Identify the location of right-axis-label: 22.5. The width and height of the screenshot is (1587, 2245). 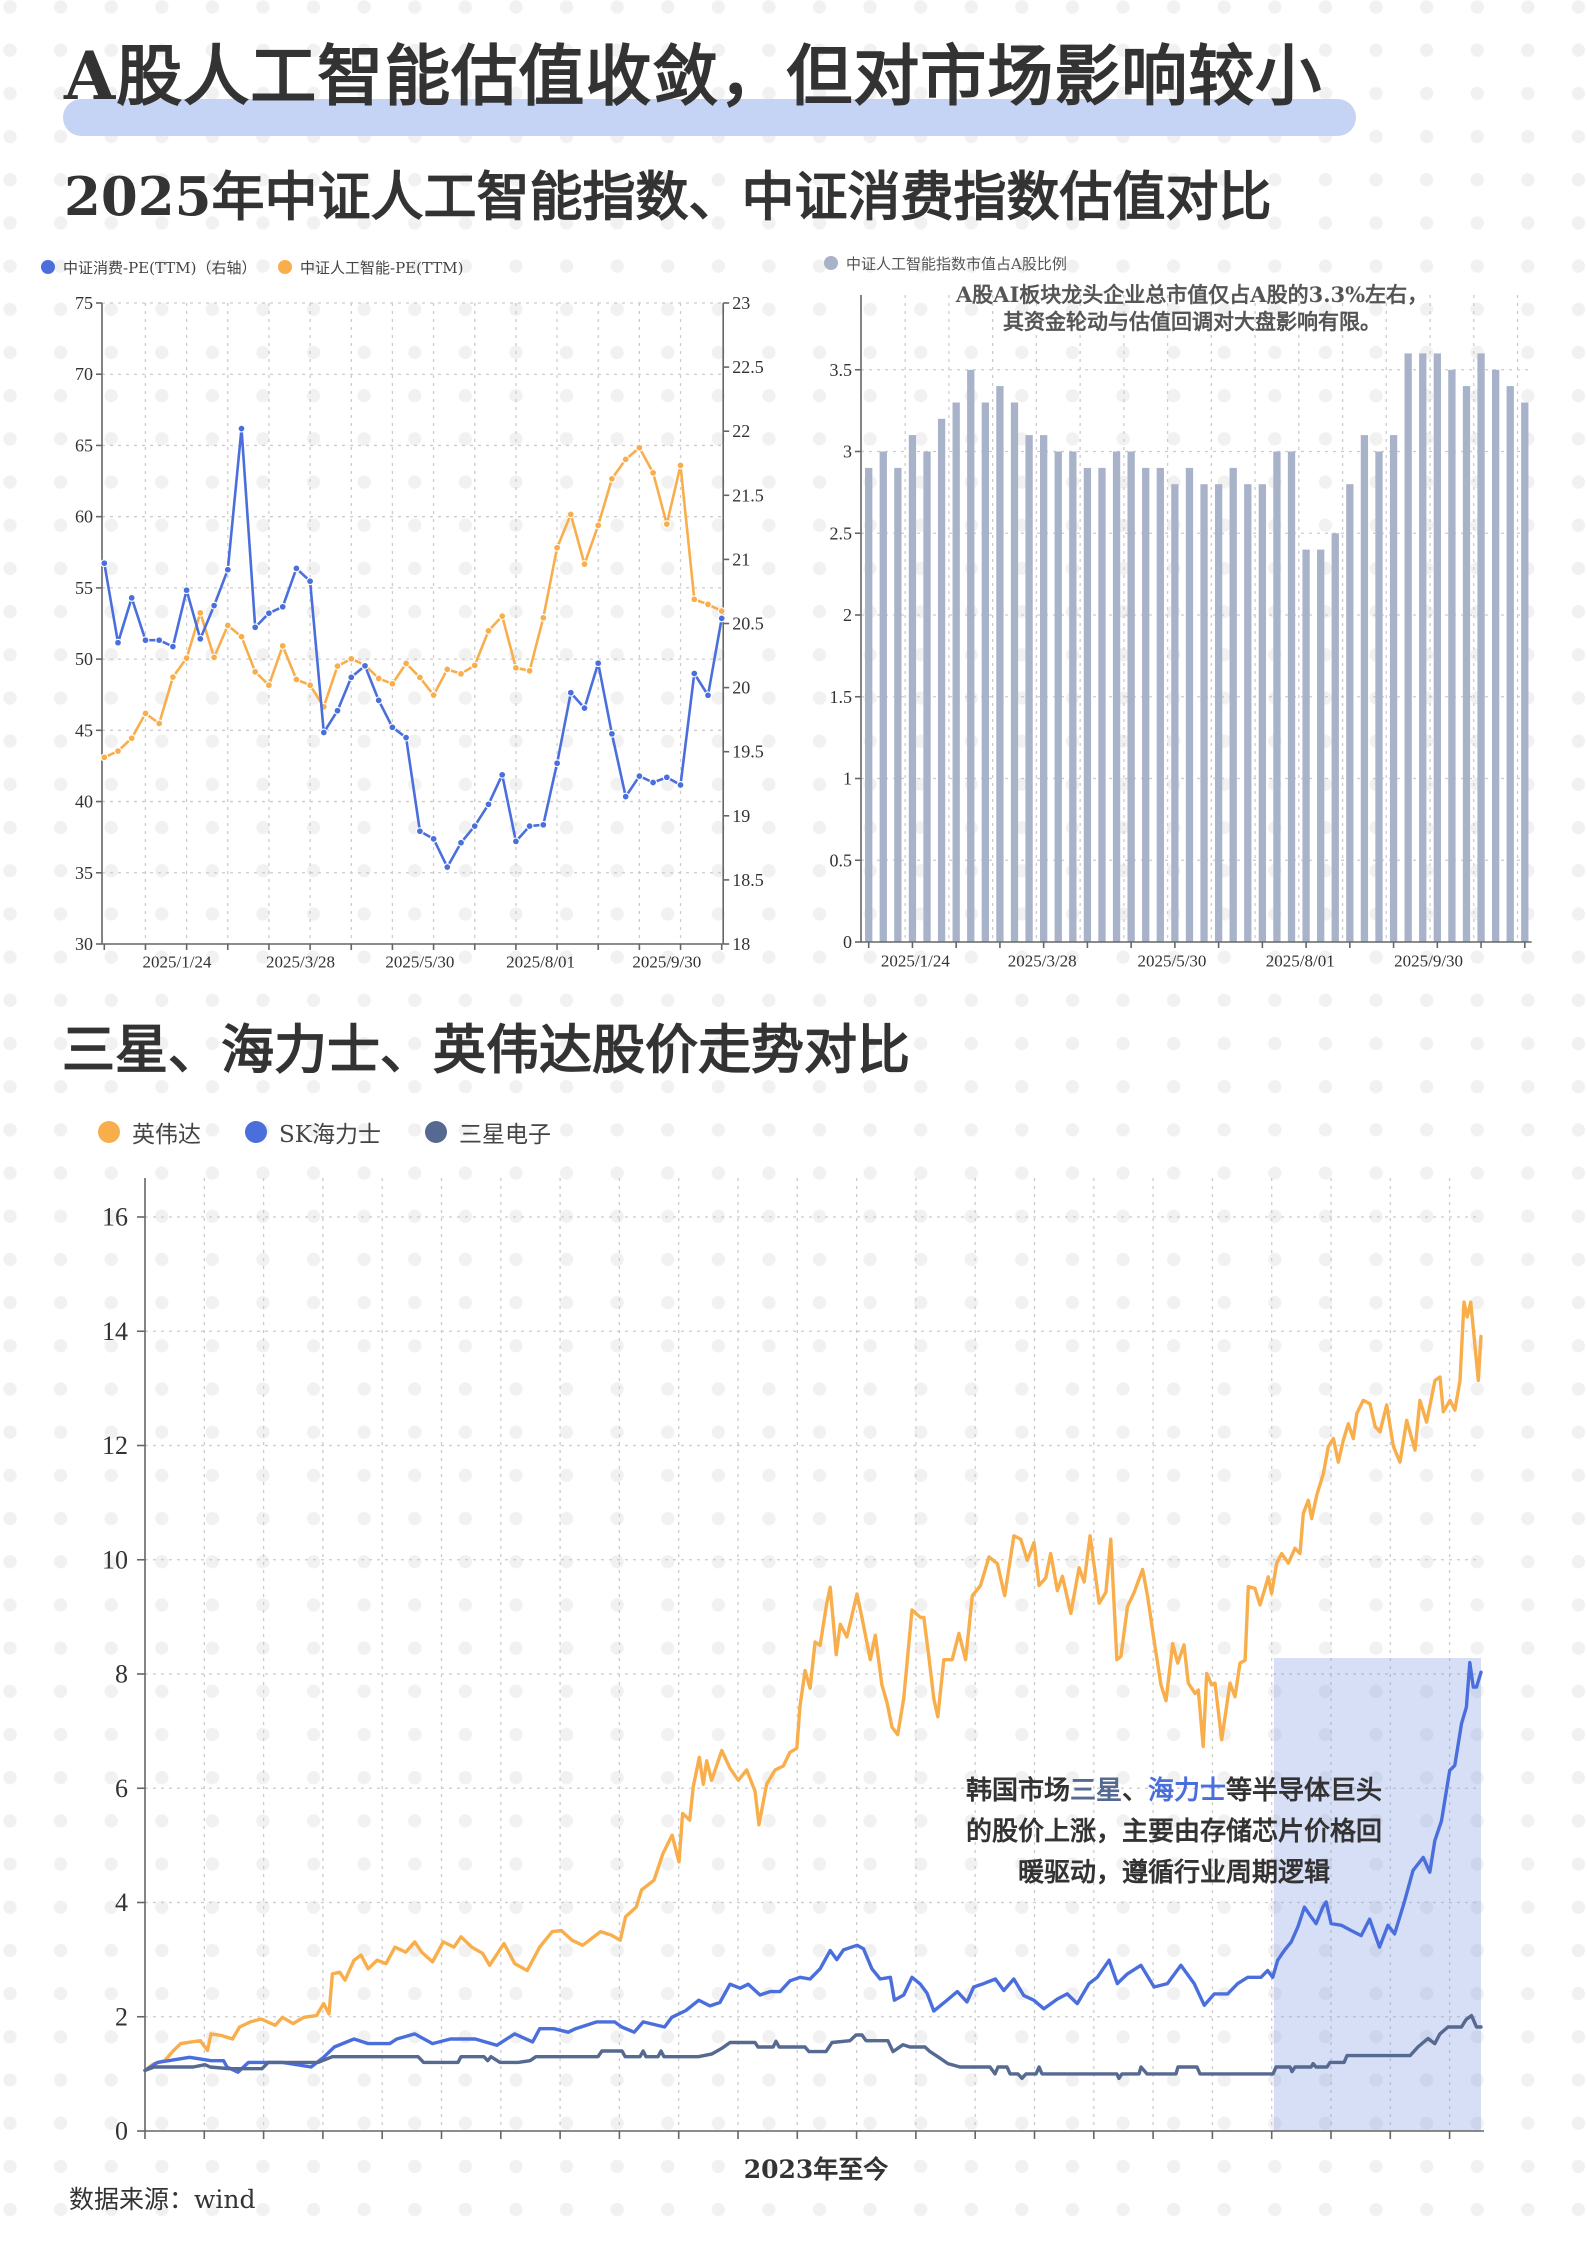
(748, 367).